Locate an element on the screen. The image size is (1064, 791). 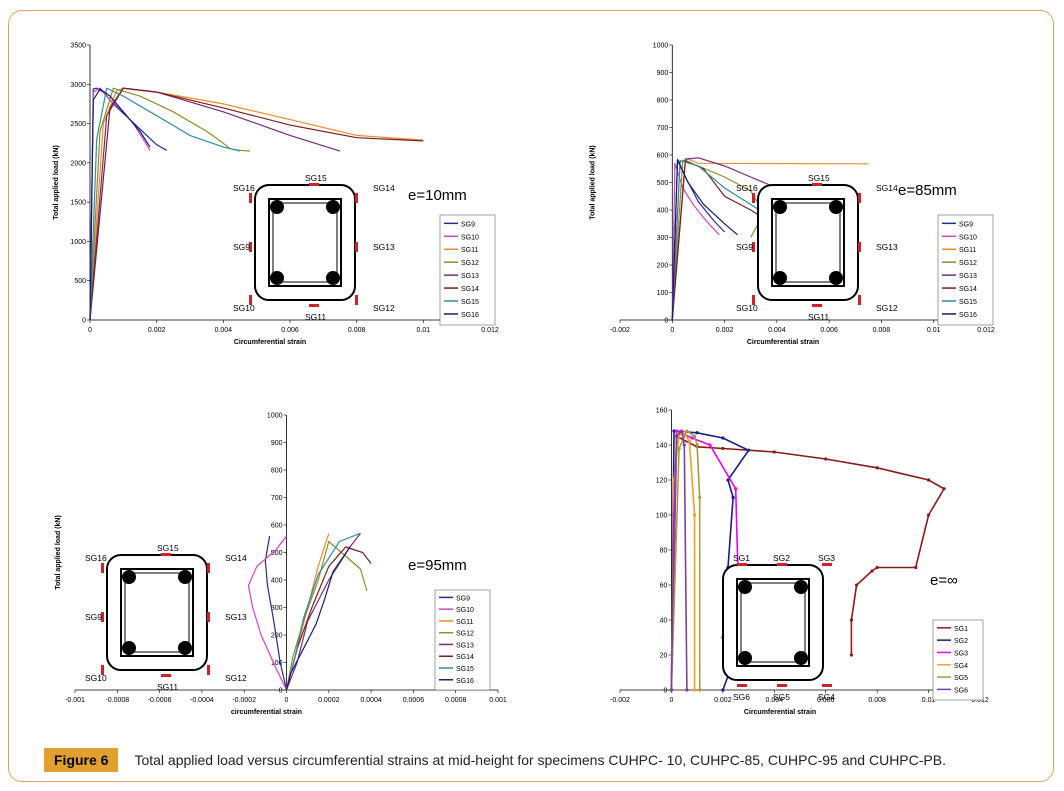
gauge-label-sg11: SG11 is located at coordinates (818, 317).